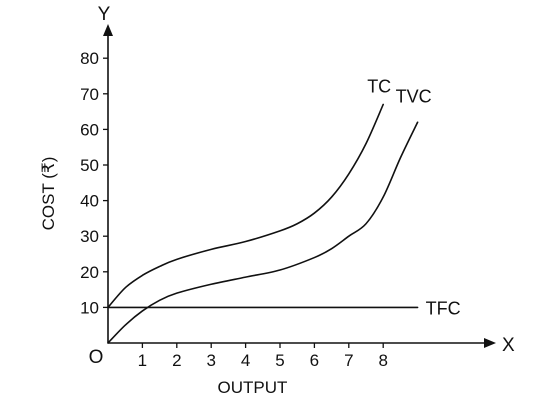 This screenshot has width=541, height=407. Describe the element at coordinates (382, 360) in the screenshot. I see `x-tick-label: 8` at that location.